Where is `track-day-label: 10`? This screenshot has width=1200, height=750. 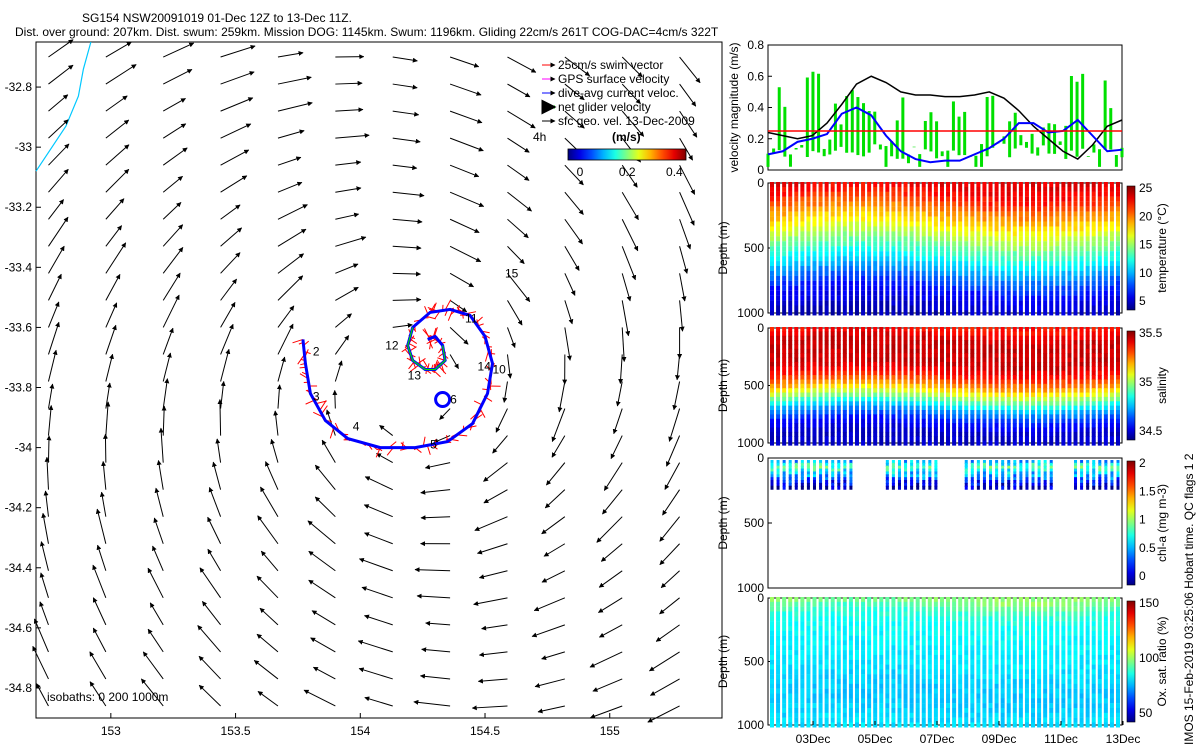 track-day-label: 10 is located at coordinates (500, 369).